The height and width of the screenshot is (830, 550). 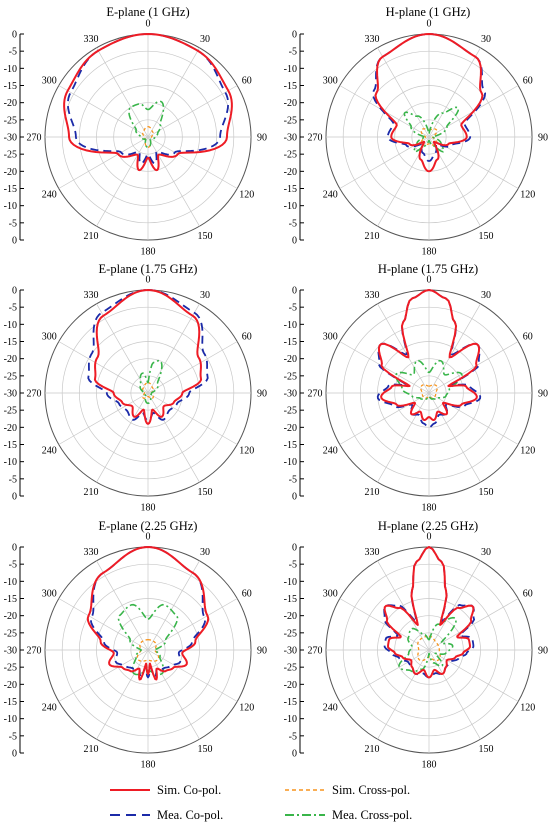 I want to click on legend-item-mea-co: Mea. Co-pol., so click(x=166, y=815).